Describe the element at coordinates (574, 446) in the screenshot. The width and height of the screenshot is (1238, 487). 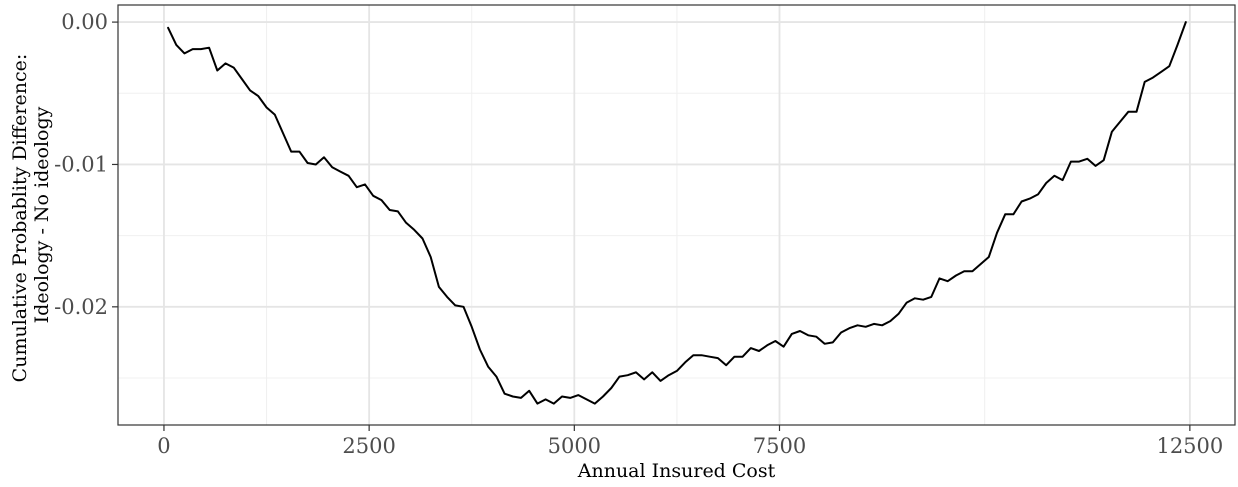
I see `x-tick-label: 5000` at that location.